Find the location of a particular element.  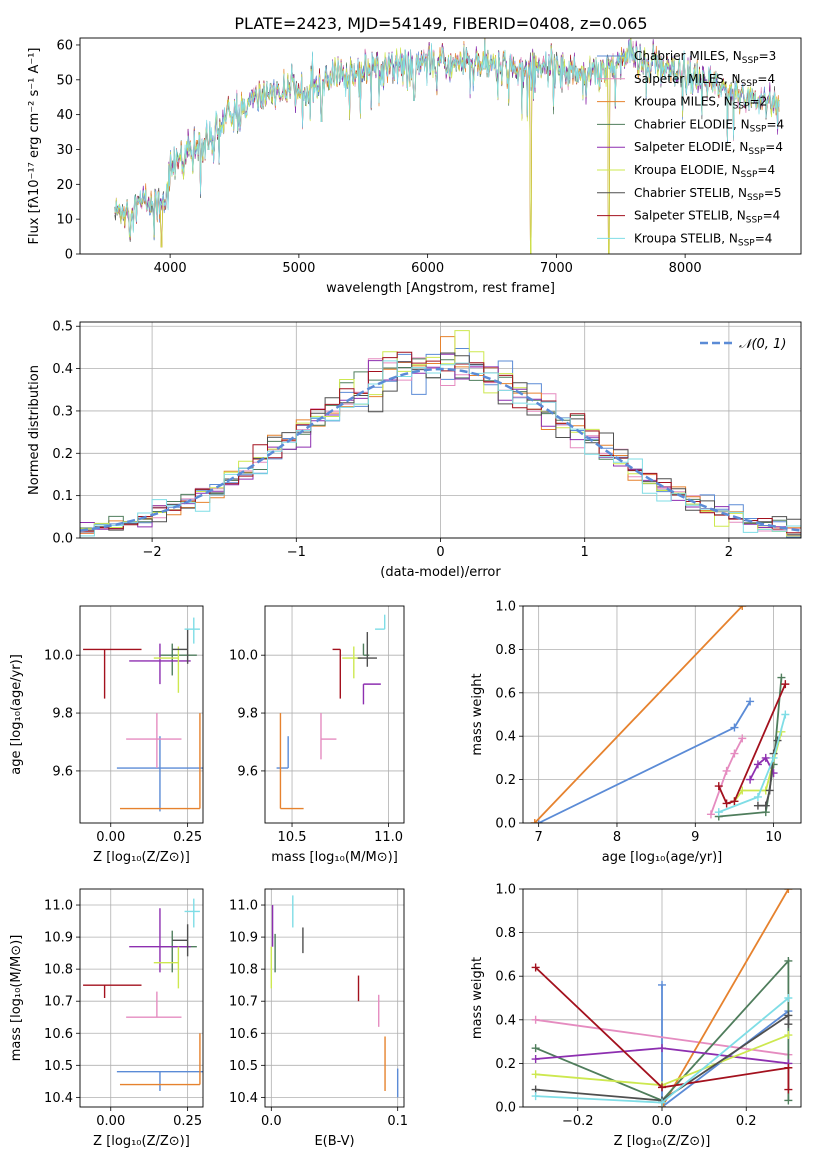

x-axis-label: wavelength [Angstrom, rest frame] is located at coordinates (440, 288).